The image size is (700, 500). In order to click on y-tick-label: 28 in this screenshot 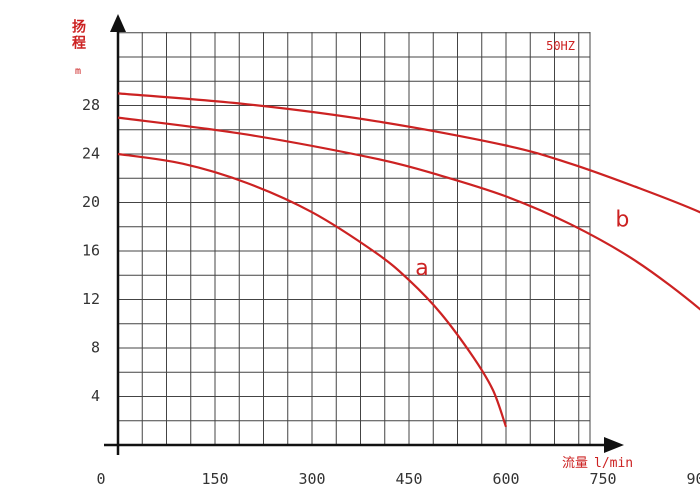, I will do `click(91, 105)`.